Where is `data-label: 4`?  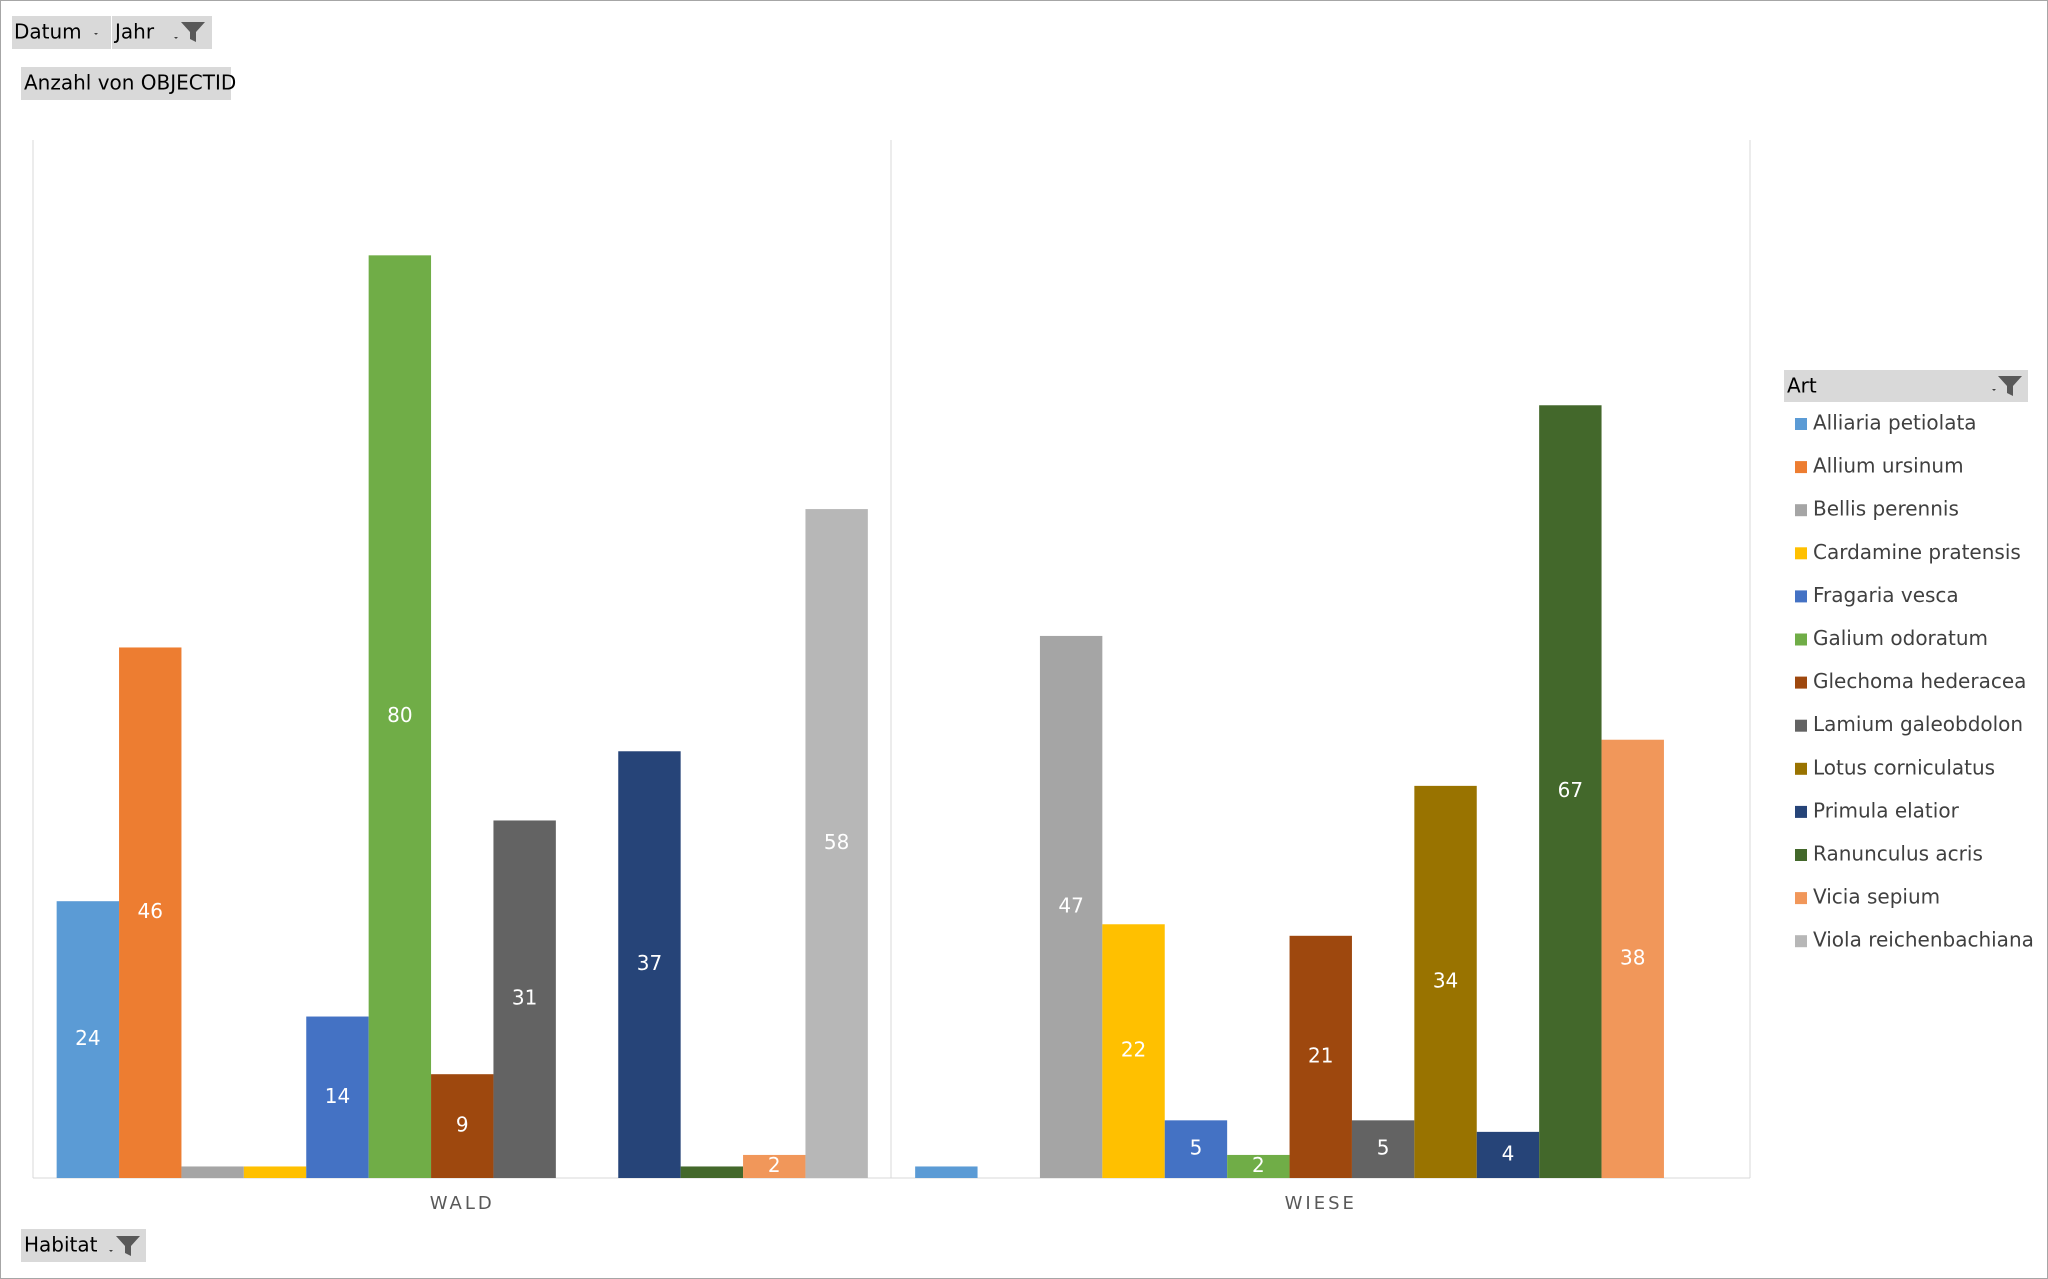 data-label: 4 is located at coordinates (1508, 1153).